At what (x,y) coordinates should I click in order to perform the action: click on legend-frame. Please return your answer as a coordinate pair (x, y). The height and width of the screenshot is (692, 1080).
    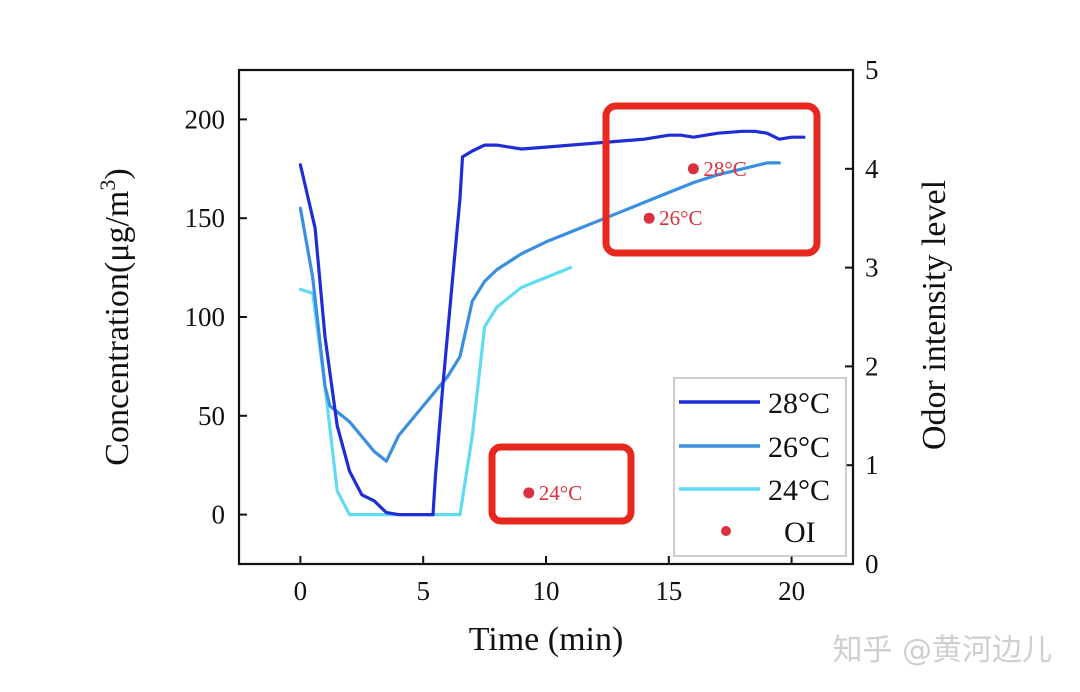
    Looking at the image, I should click on (760, 467).